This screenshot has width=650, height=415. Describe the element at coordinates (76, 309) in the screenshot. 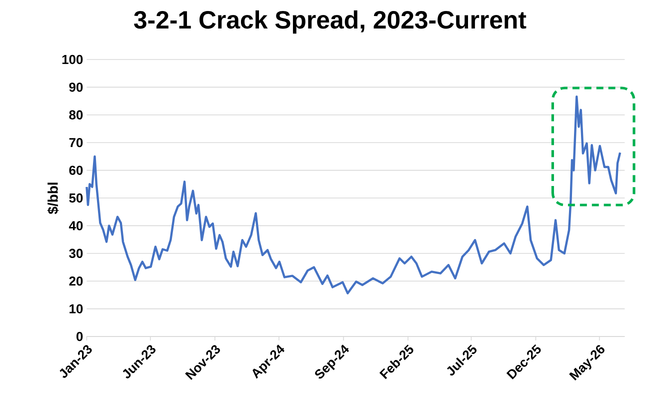

I see `y-tick-label: 10` at that location.